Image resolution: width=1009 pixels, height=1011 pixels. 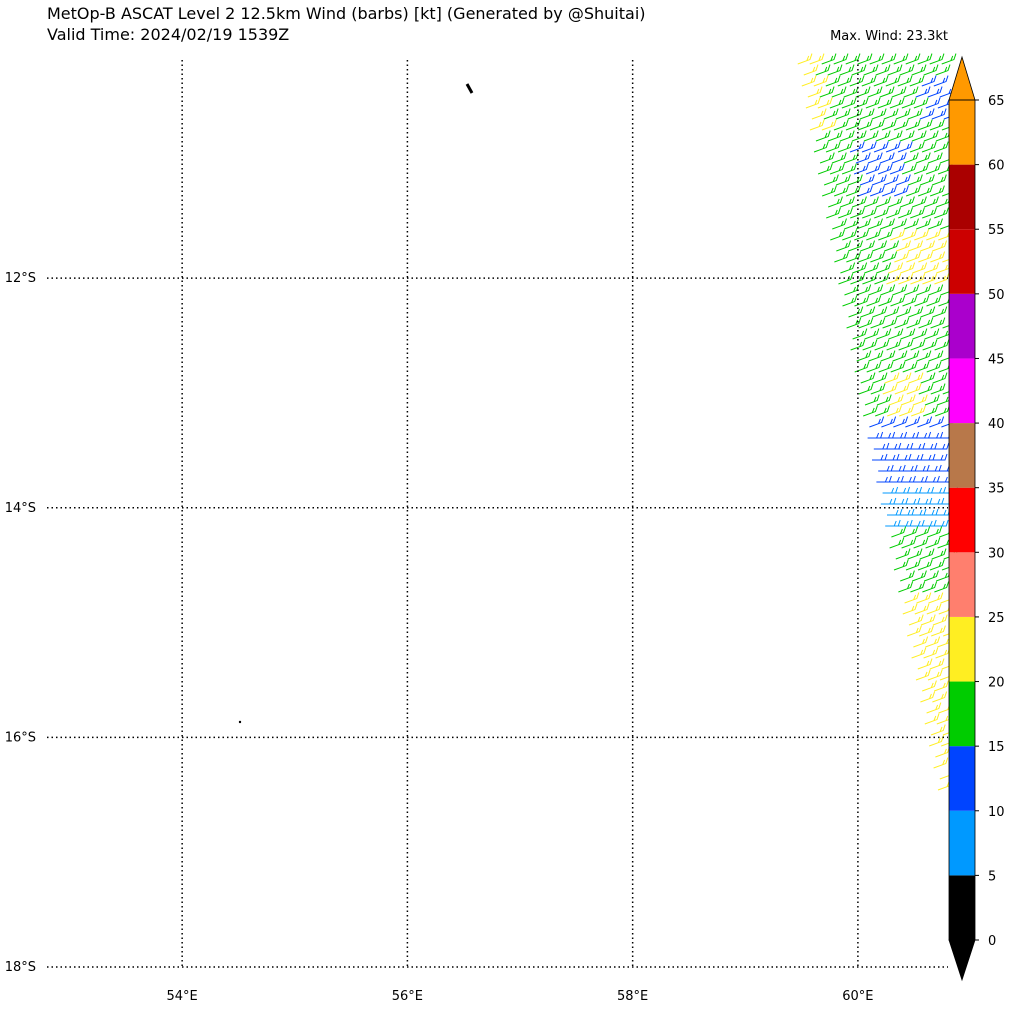 I want to click on colorbar-extend-high, so click(x=962, y=78).